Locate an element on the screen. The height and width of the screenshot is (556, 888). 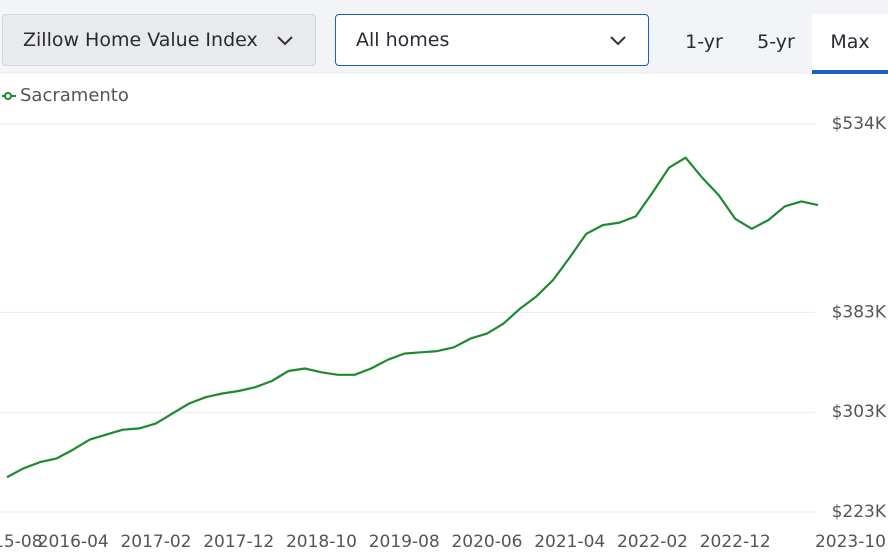
x-tick-label: 2022-12 is located at coordinates (735, 542).